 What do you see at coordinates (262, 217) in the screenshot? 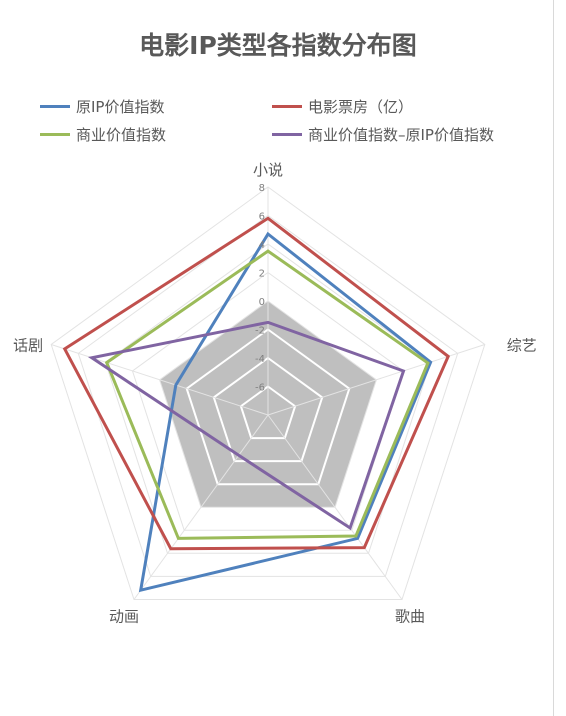
I see `tick-label: 6` at bounding box center [262, 217].